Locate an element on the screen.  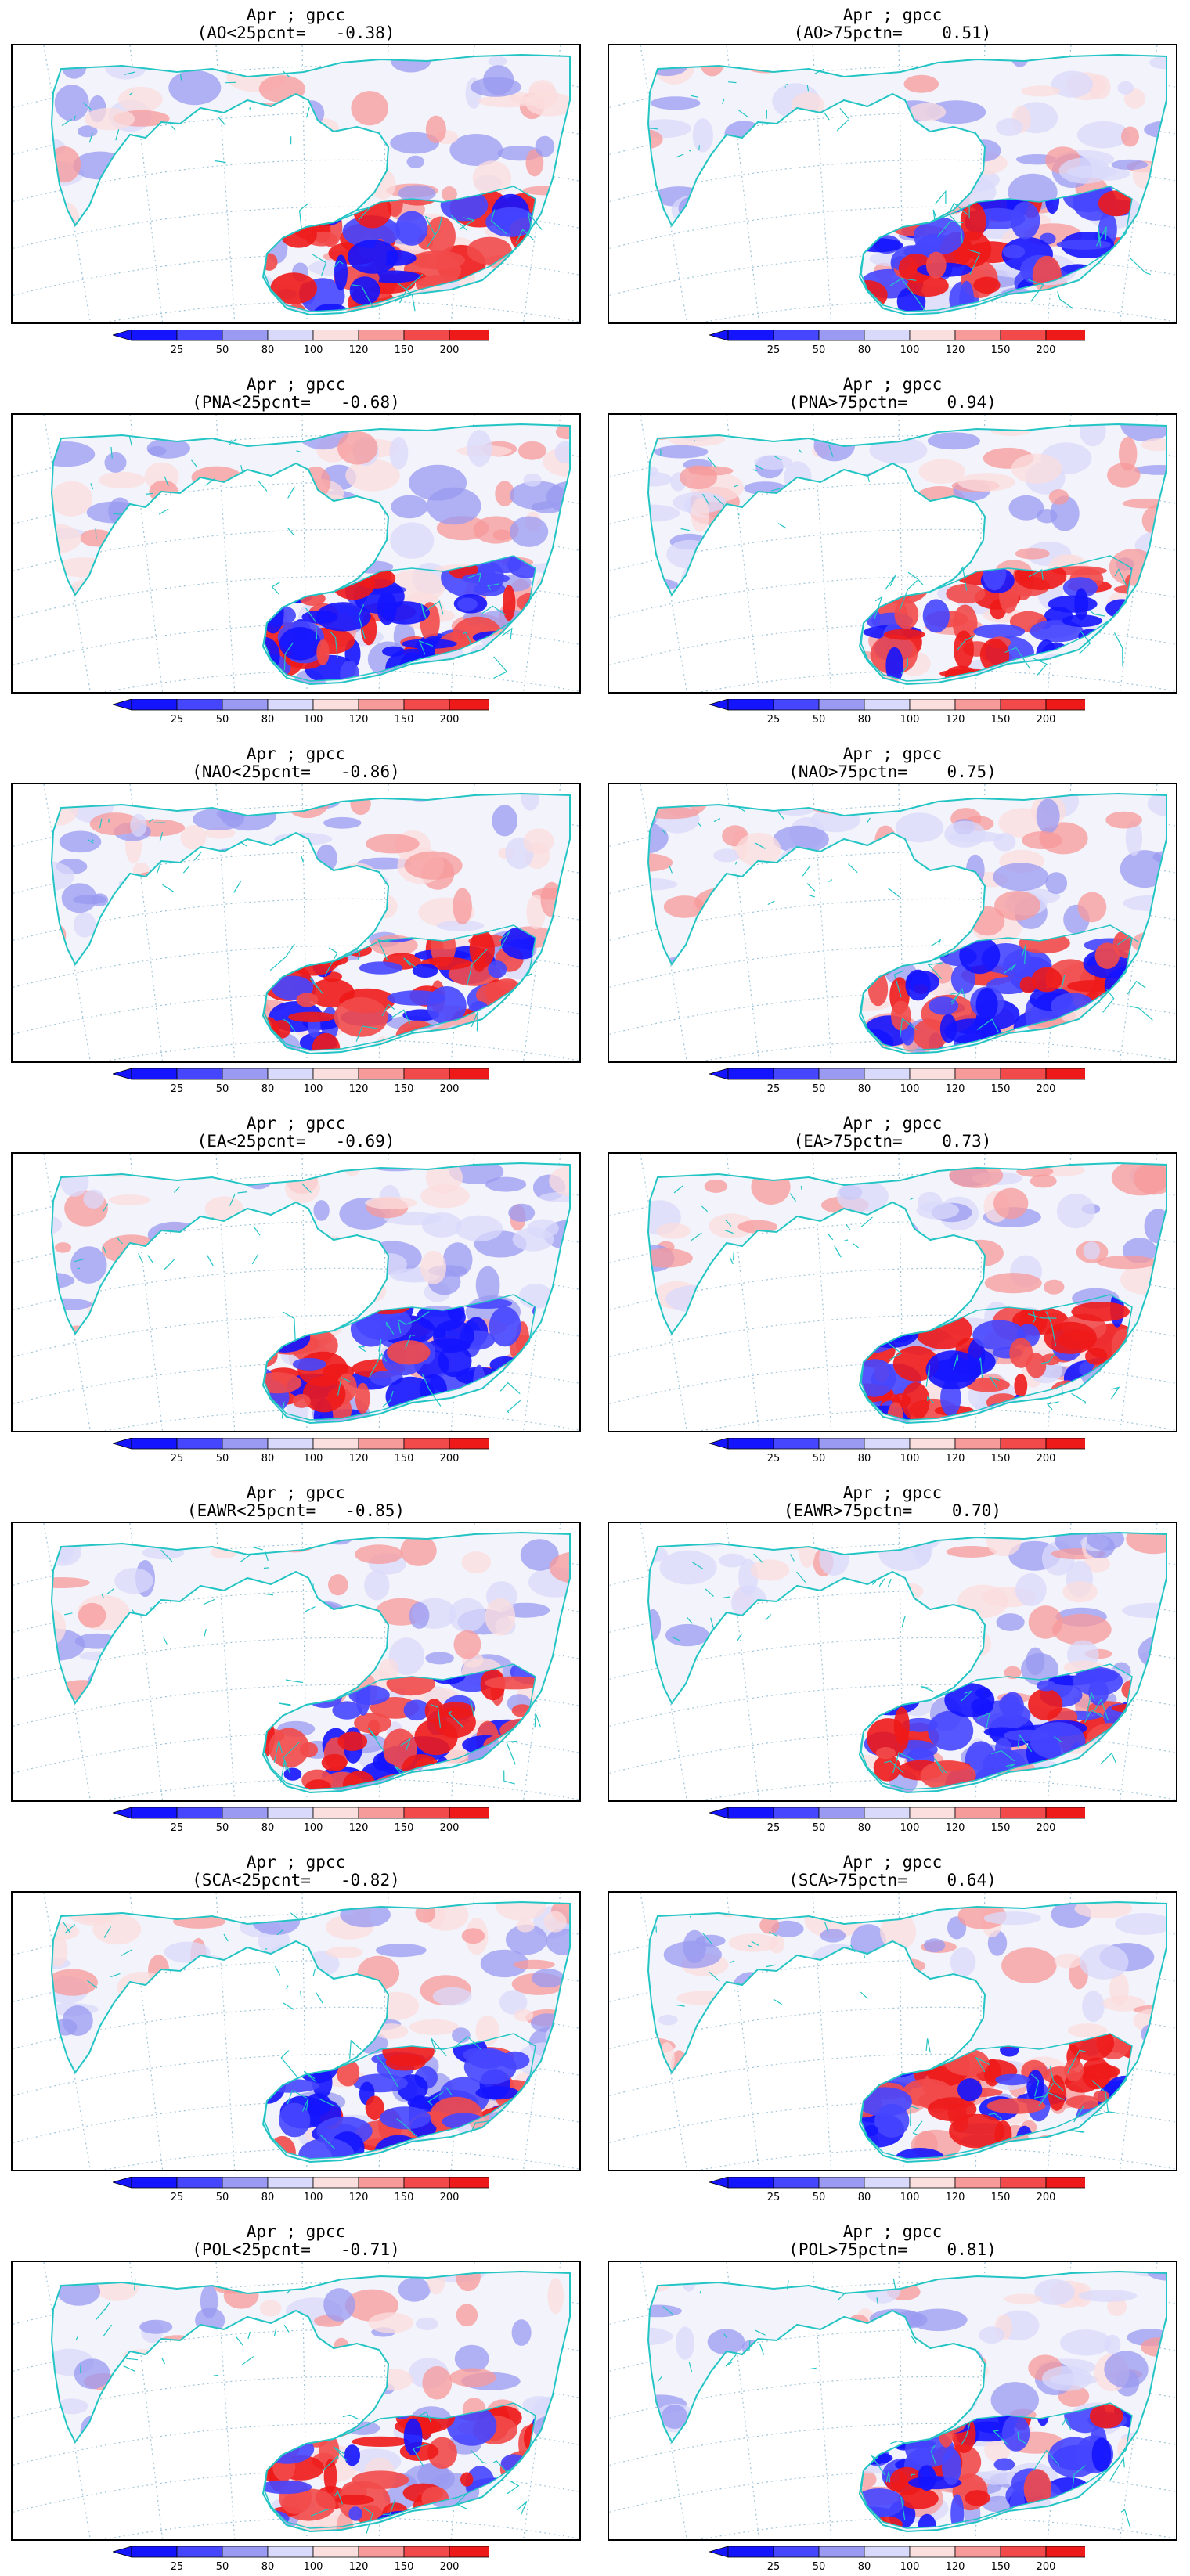
panel-title: Apr ; gpcc (PNA>75pctn= 0.94) is located at coordinates (892, 394).